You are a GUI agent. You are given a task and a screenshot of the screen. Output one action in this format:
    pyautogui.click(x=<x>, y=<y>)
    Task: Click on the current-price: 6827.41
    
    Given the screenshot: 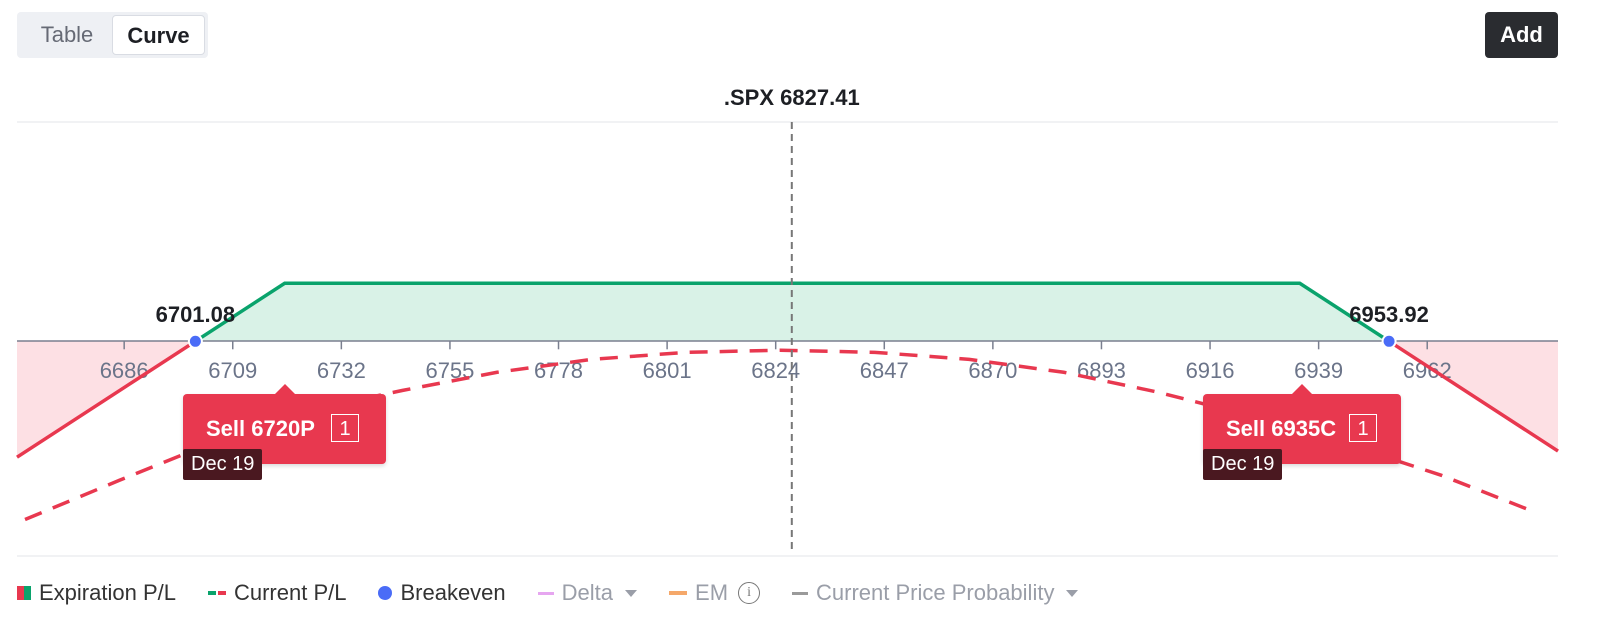 What is the action you would take?
    pyautogui.click(x=820, y=97)
    